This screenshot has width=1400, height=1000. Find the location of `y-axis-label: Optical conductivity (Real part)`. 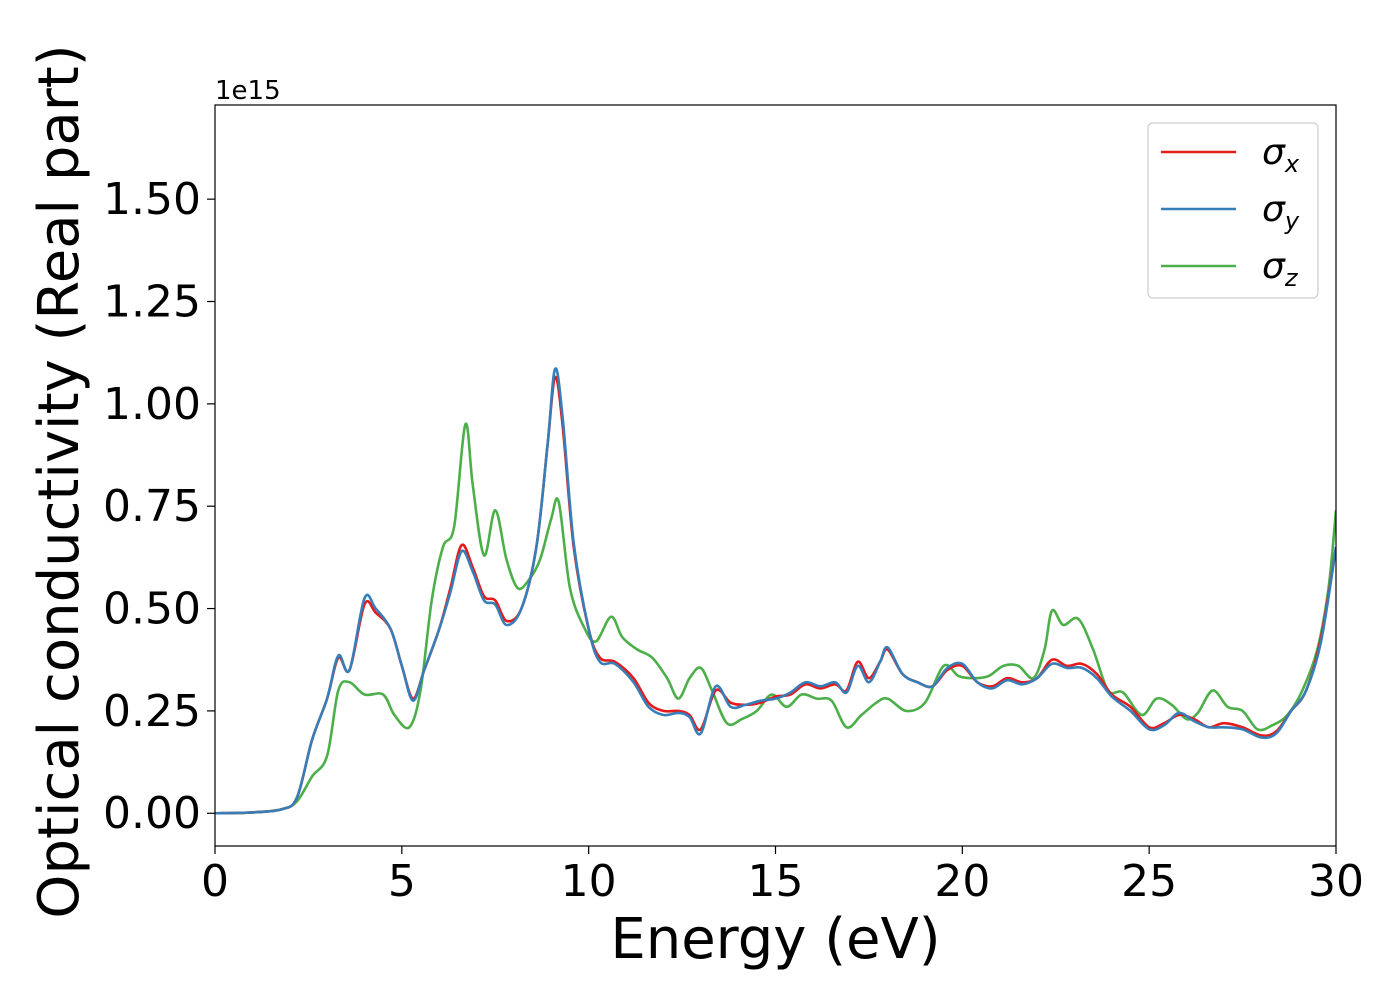

y-axis-label: Optical conductivity (Real part) is located at coordinates (59, 481).